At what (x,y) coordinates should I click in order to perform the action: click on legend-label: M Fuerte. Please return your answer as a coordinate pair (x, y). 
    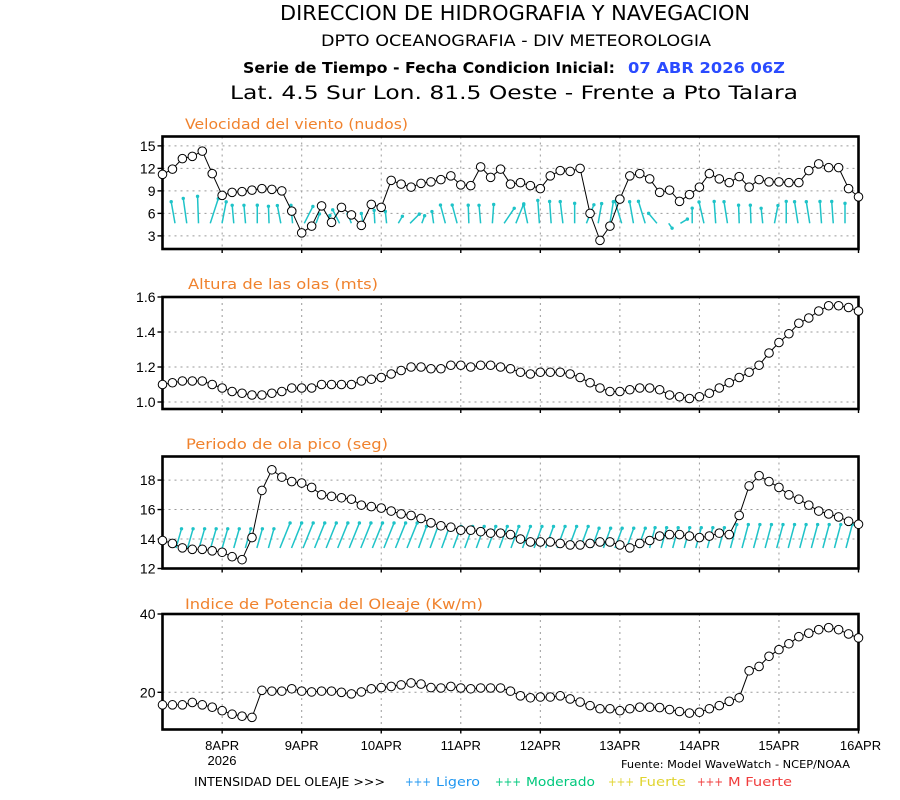
    Looking at the image, I should click on (760, 782).